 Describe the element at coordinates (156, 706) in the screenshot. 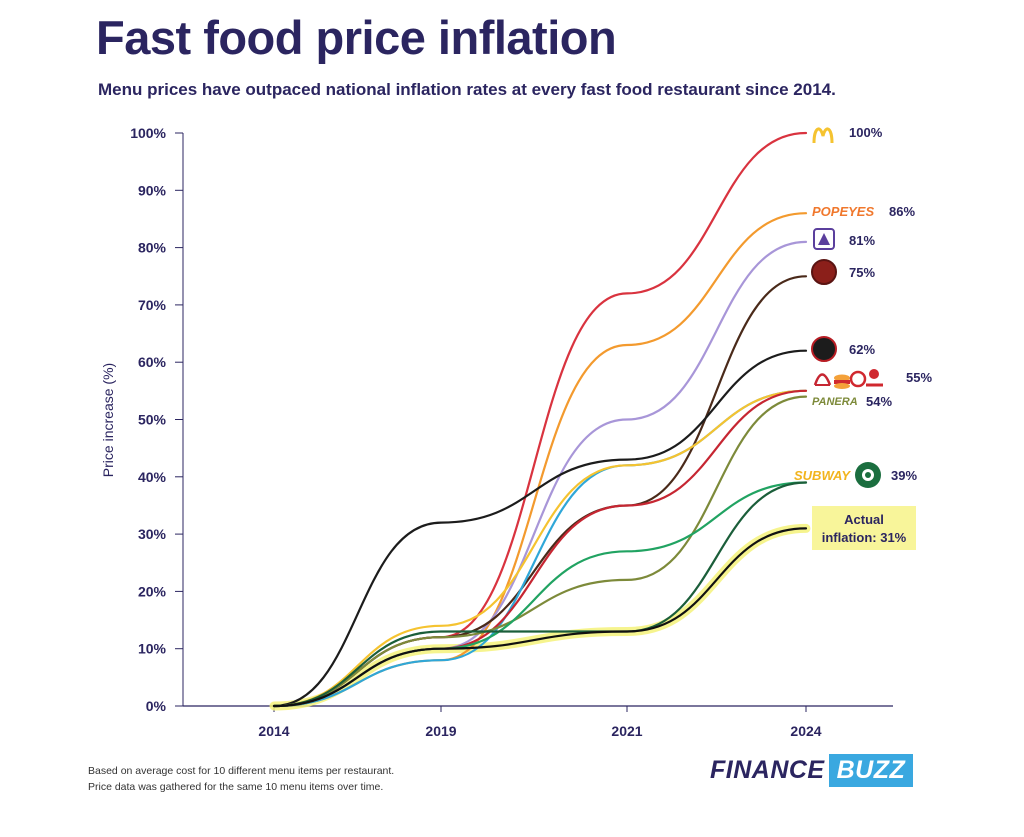

I see `y-tick-label: 0%` at that location.